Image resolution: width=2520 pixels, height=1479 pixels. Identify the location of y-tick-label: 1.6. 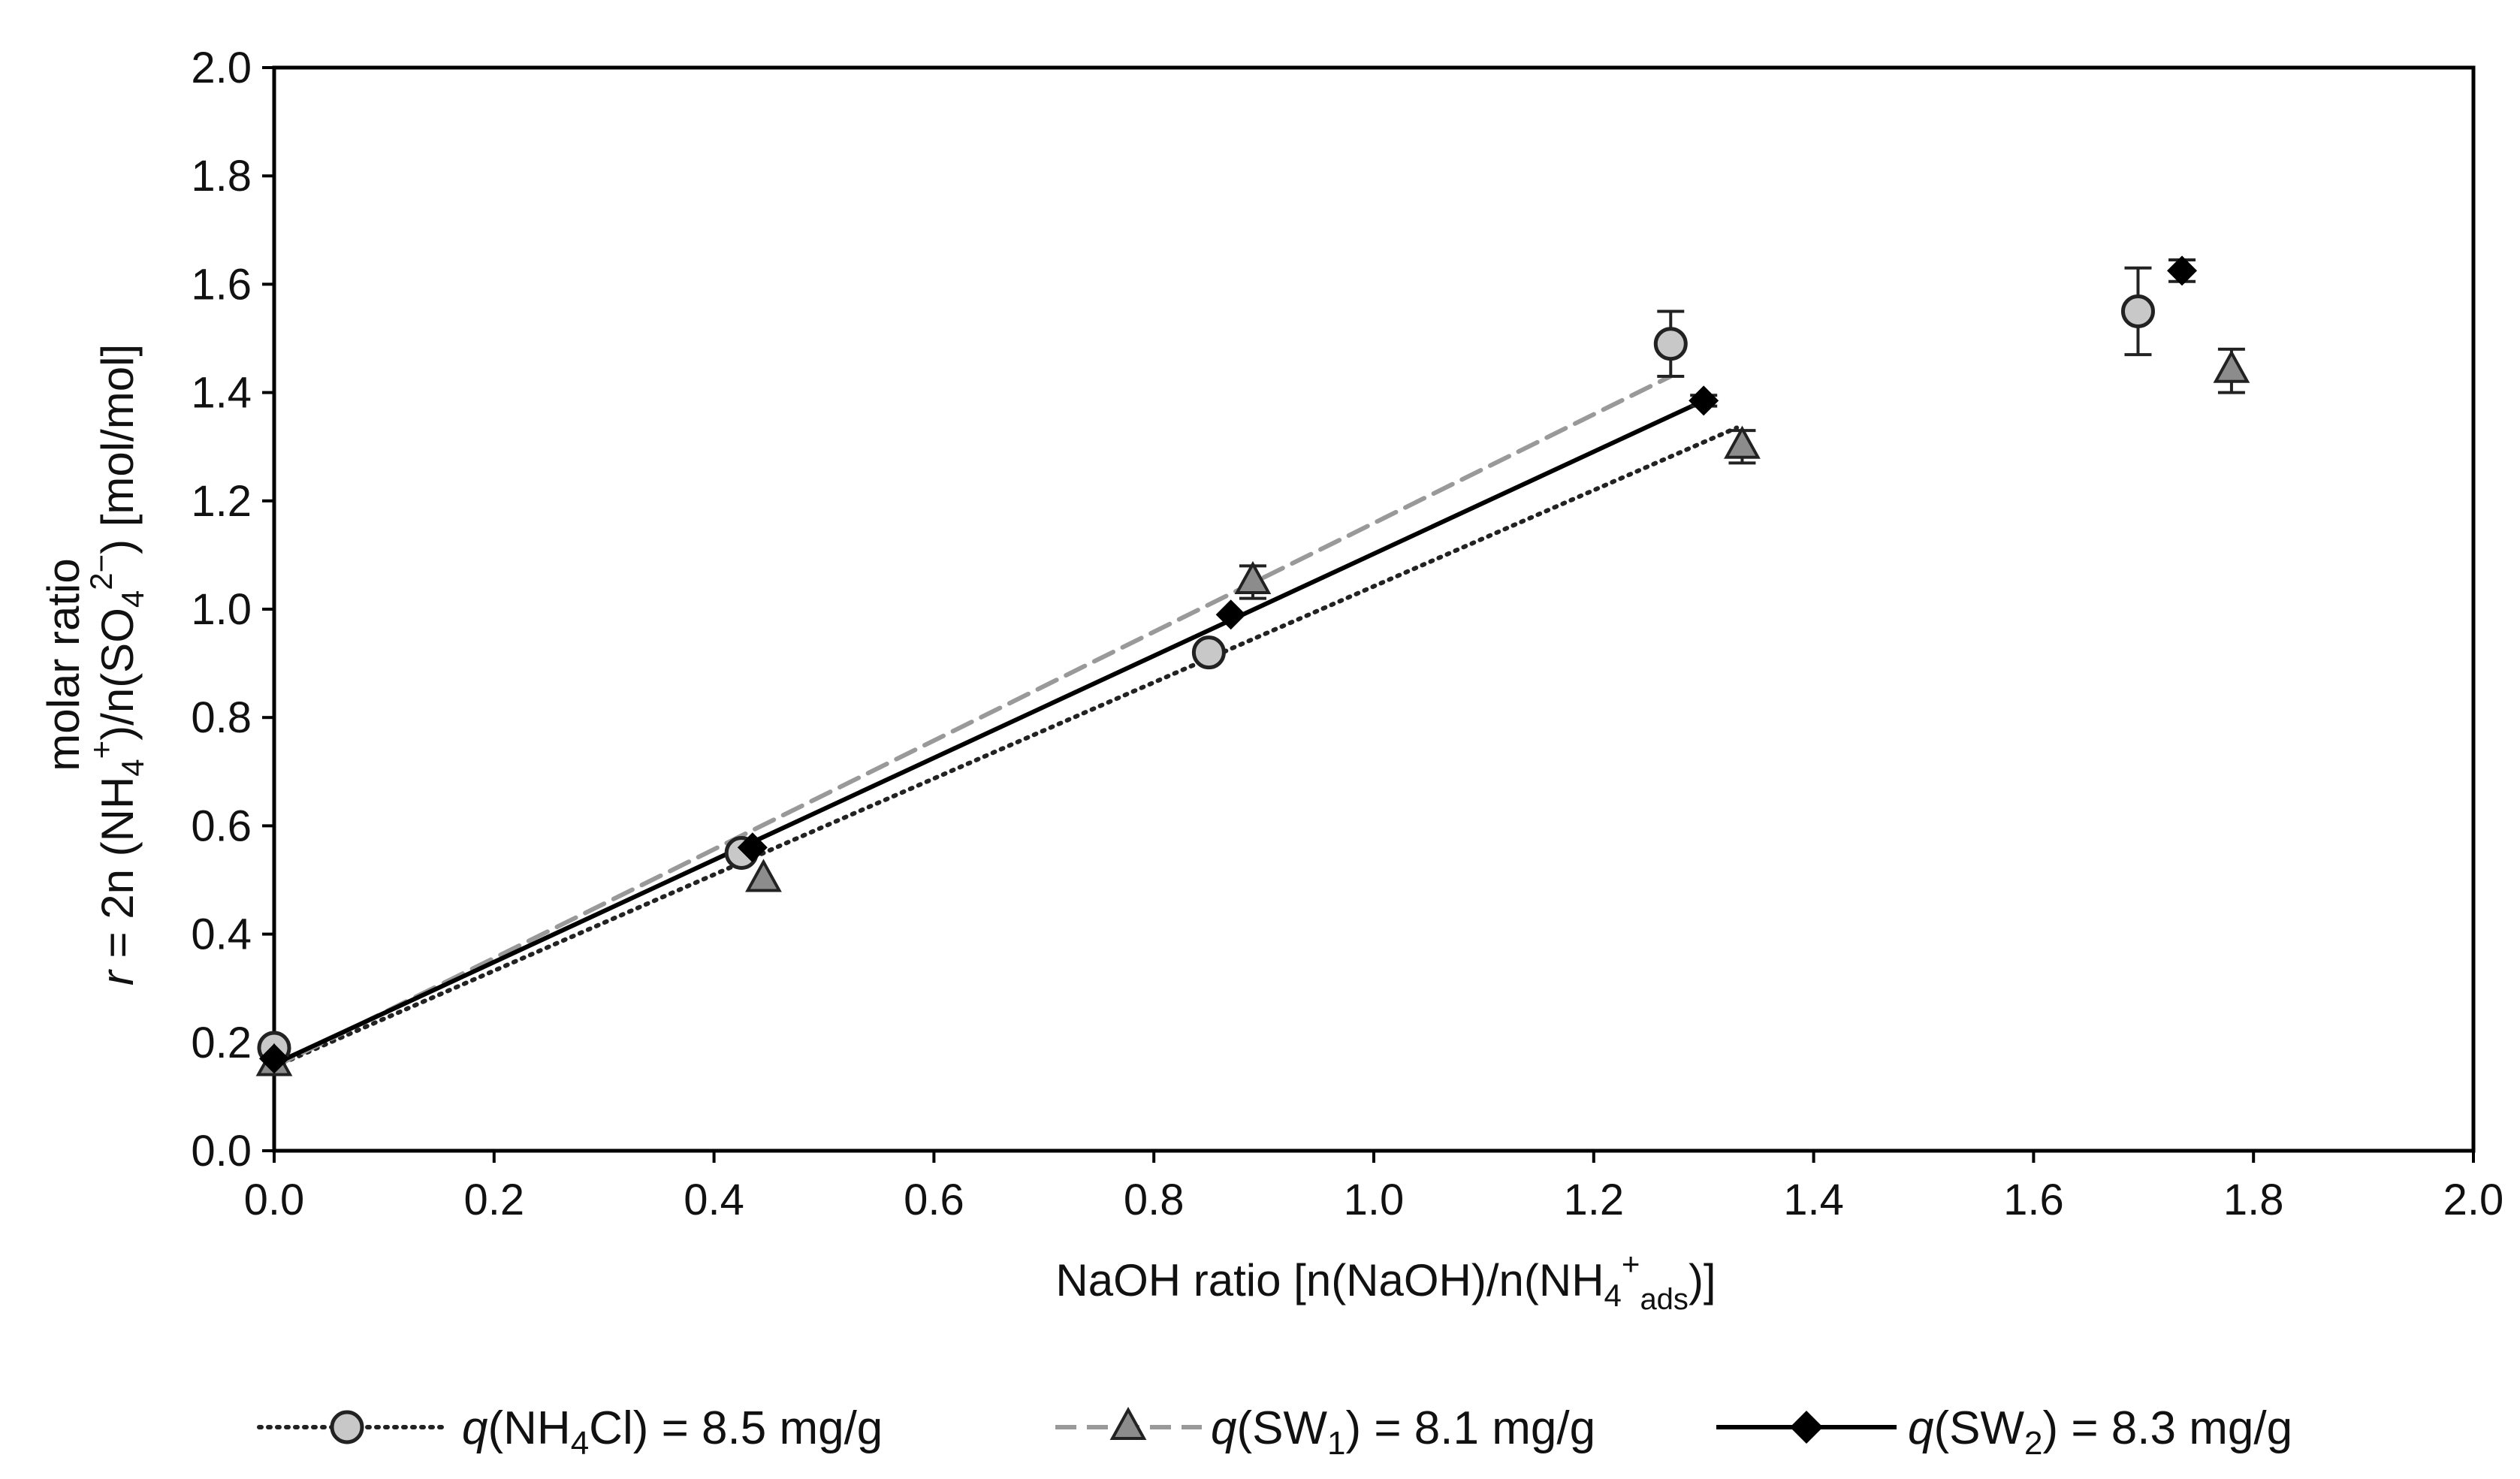
(221, 284).